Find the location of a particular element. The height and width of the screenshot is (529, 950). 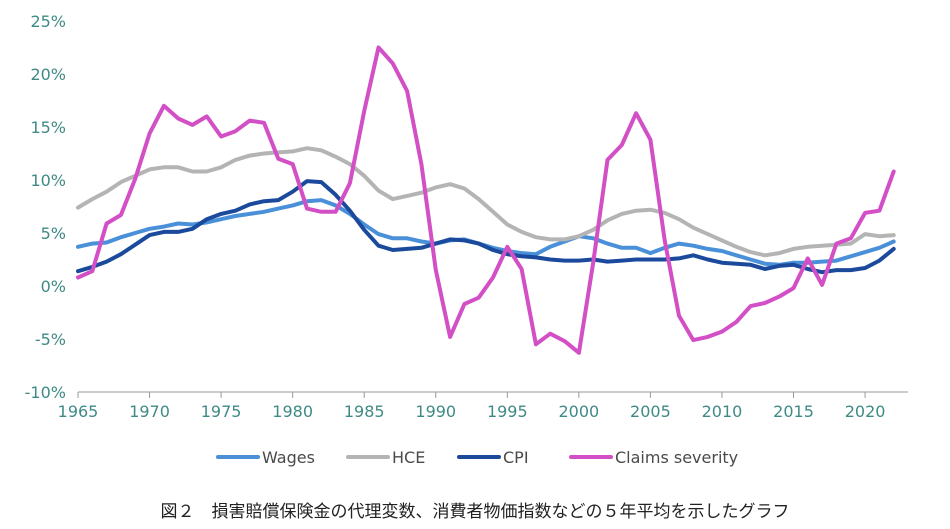

x-tick-label: 2015 is located at coordinates (793, 411).